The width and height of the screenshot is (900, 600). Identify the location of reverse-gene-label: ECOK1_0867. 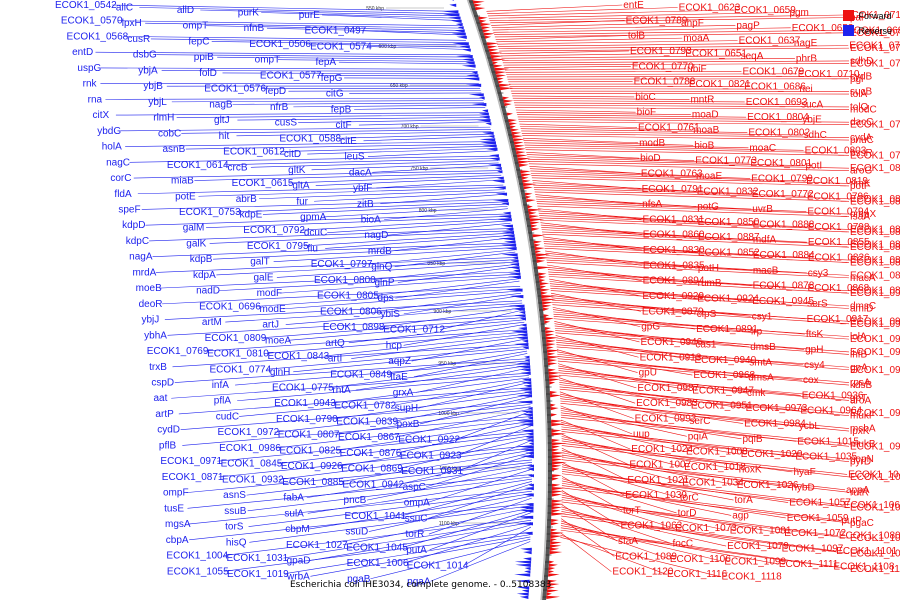
(369, 437).